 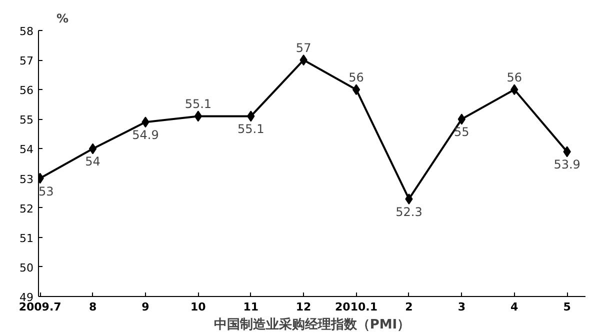 I want to click on x-tick-label: 3, so click(x=462, y=307).